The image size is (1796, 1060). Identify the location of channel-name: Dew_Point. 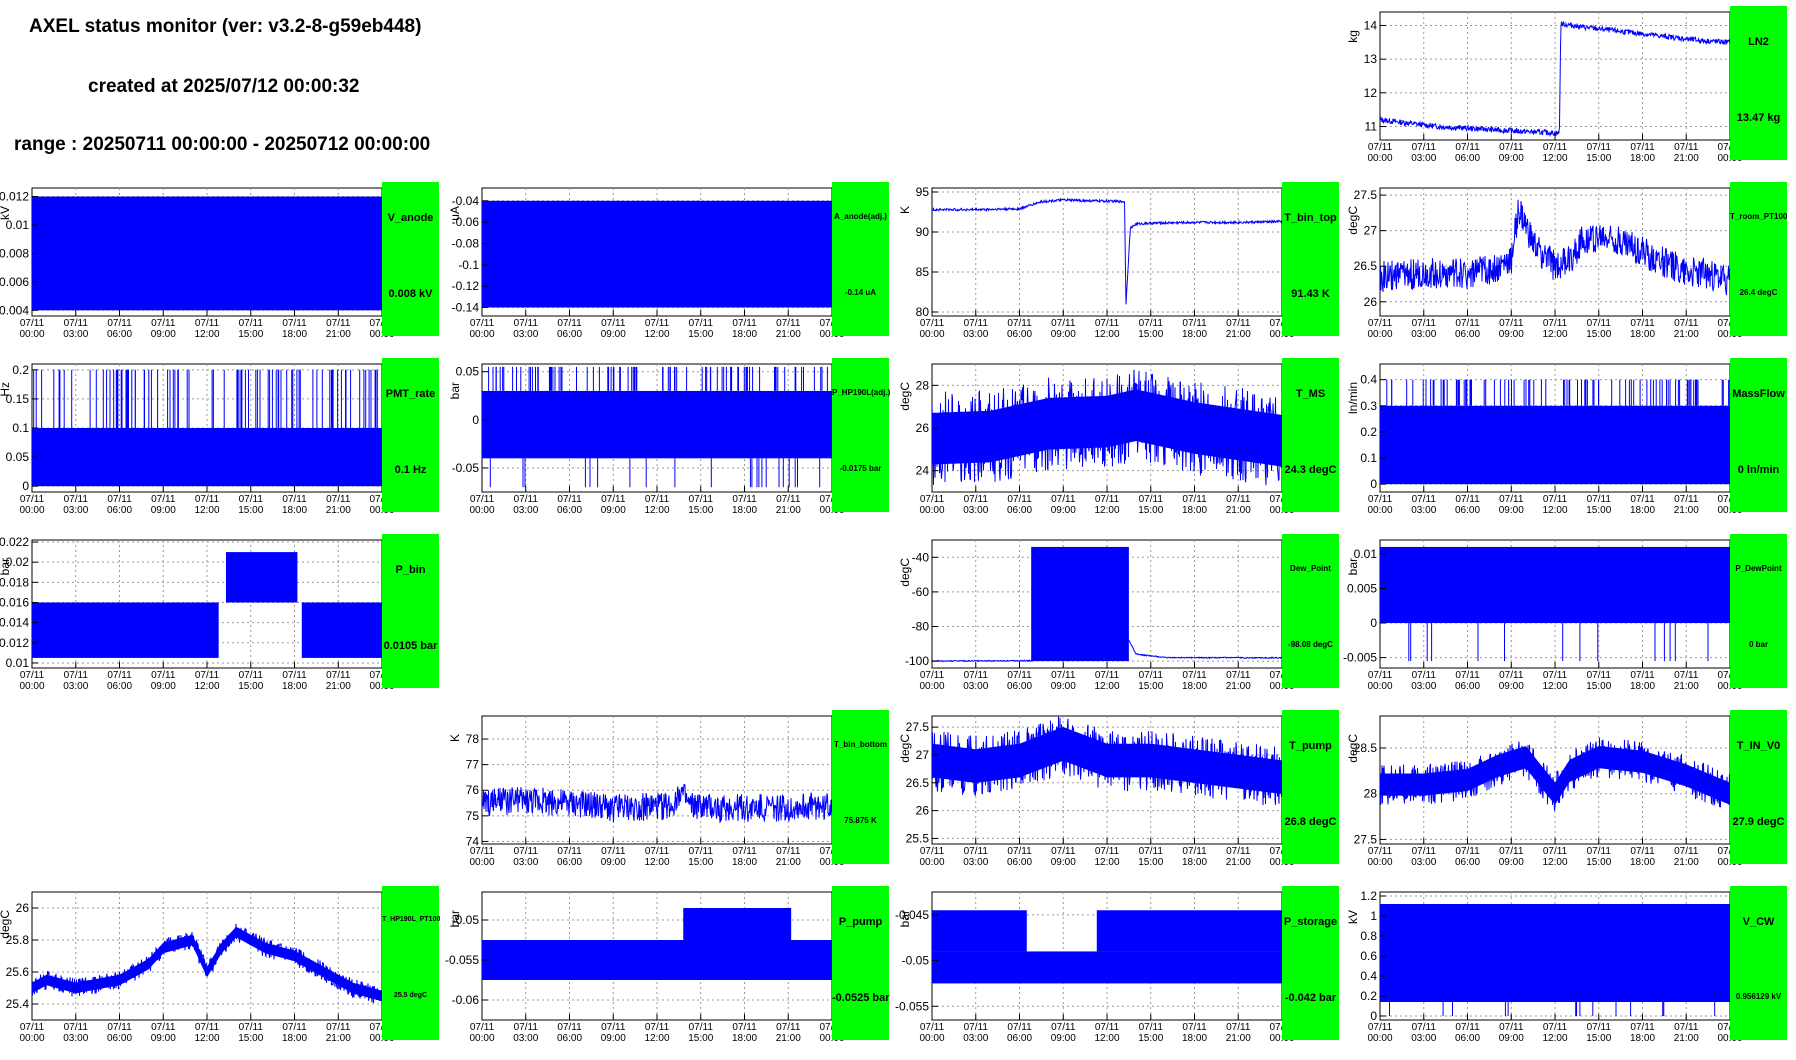
(1310, 568).